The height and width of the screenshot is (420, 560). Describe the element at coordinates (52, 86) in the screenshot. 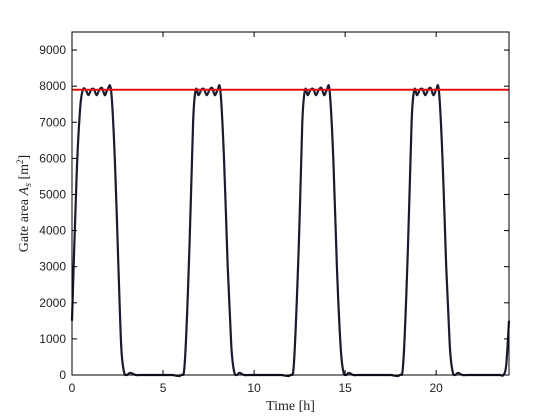

I see `y-tick-label: 8000` at that location.